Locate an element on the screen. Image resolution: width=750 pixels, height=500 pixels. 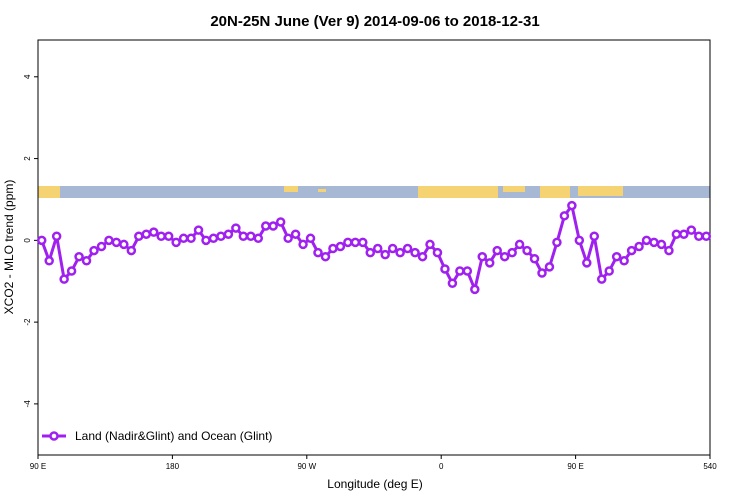
x-tick-label: 90 W is located at coordinates (306, 466).